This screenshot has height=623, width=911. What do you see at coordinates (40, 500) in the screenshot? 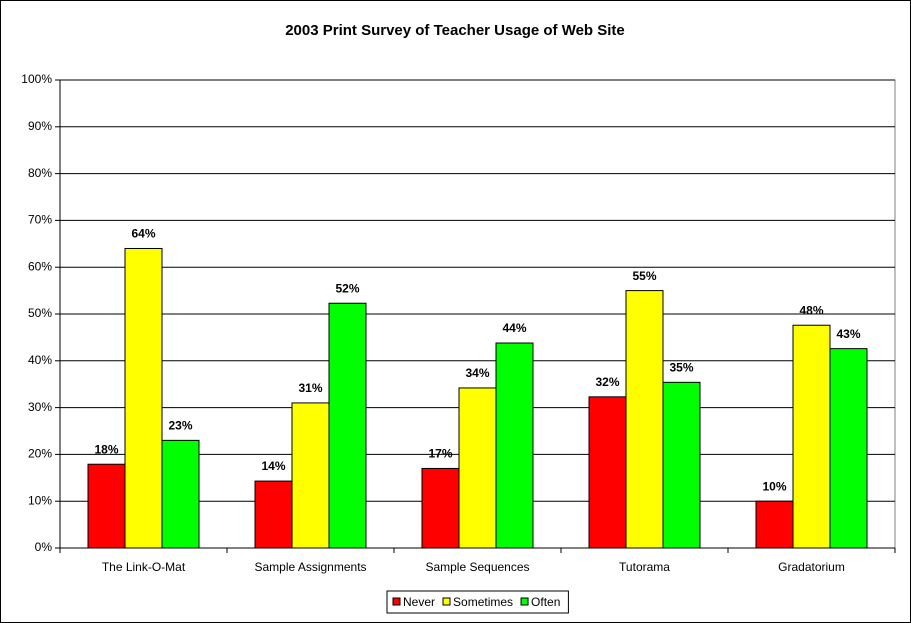
I see `y-tick-label: 10%` at bounding box center [40, 500].